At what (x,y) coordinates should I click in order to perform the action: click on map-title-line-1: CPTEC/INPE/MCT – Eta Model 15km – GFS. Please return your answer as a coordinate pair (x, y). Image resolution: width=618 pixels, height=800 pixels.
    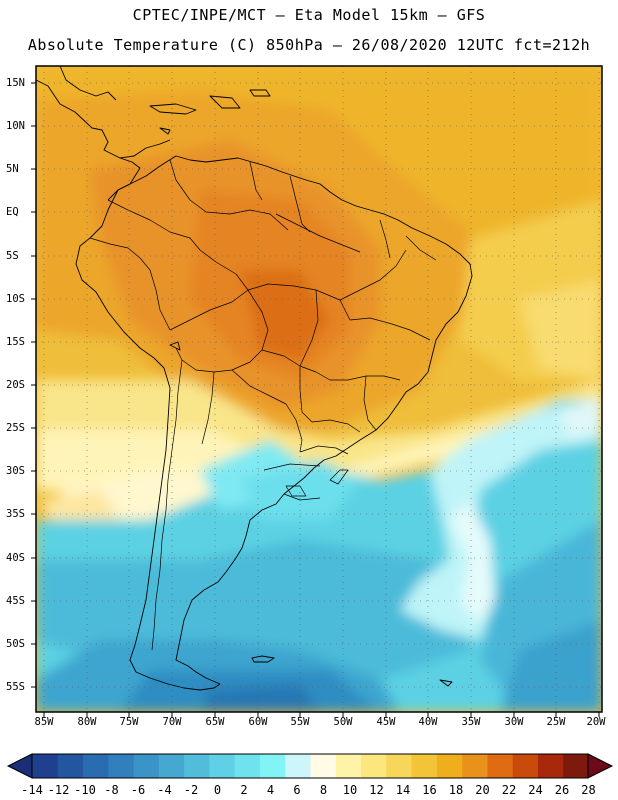
    Looking at the image, I should click on (309, 15).